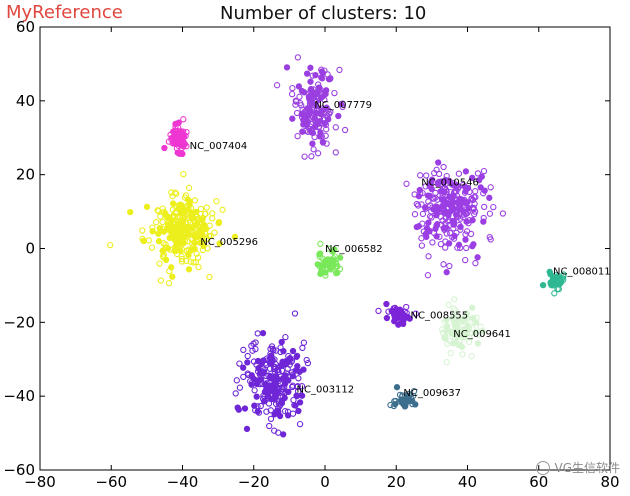  What do you see at coordinates (538, 482) in the screenshot?
I see `x-tick-label: 60` at bounding box center [538, 482].